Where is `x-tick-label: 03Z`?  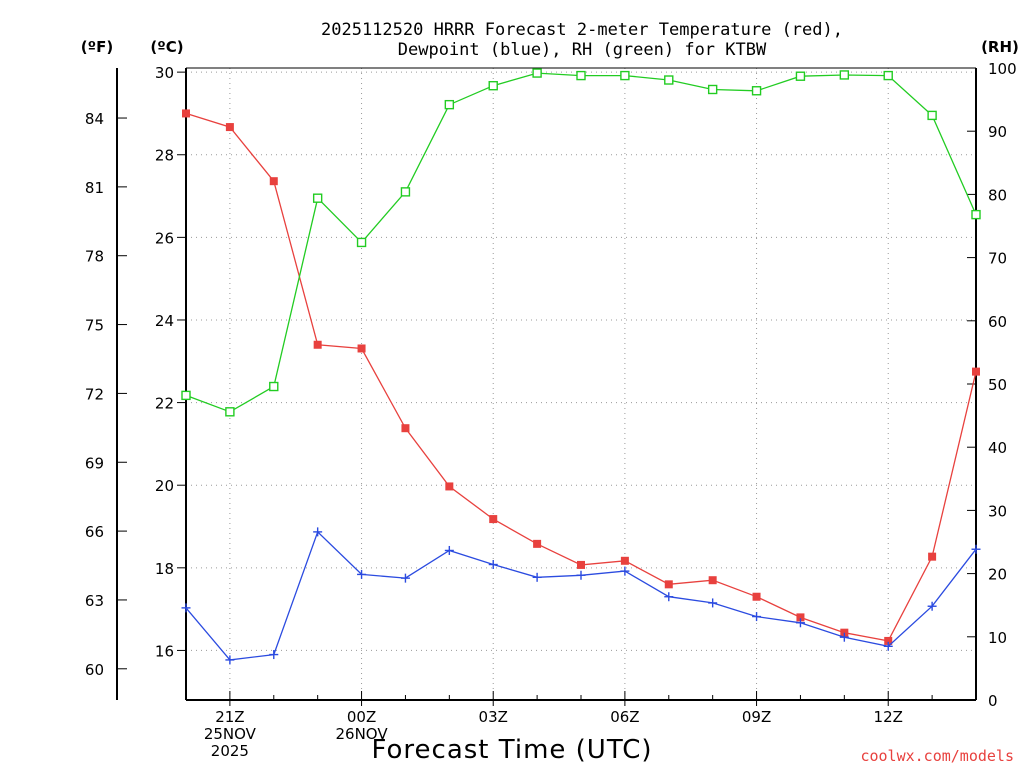
x-tick-label: 03Z is located at coordinates (493, 717).